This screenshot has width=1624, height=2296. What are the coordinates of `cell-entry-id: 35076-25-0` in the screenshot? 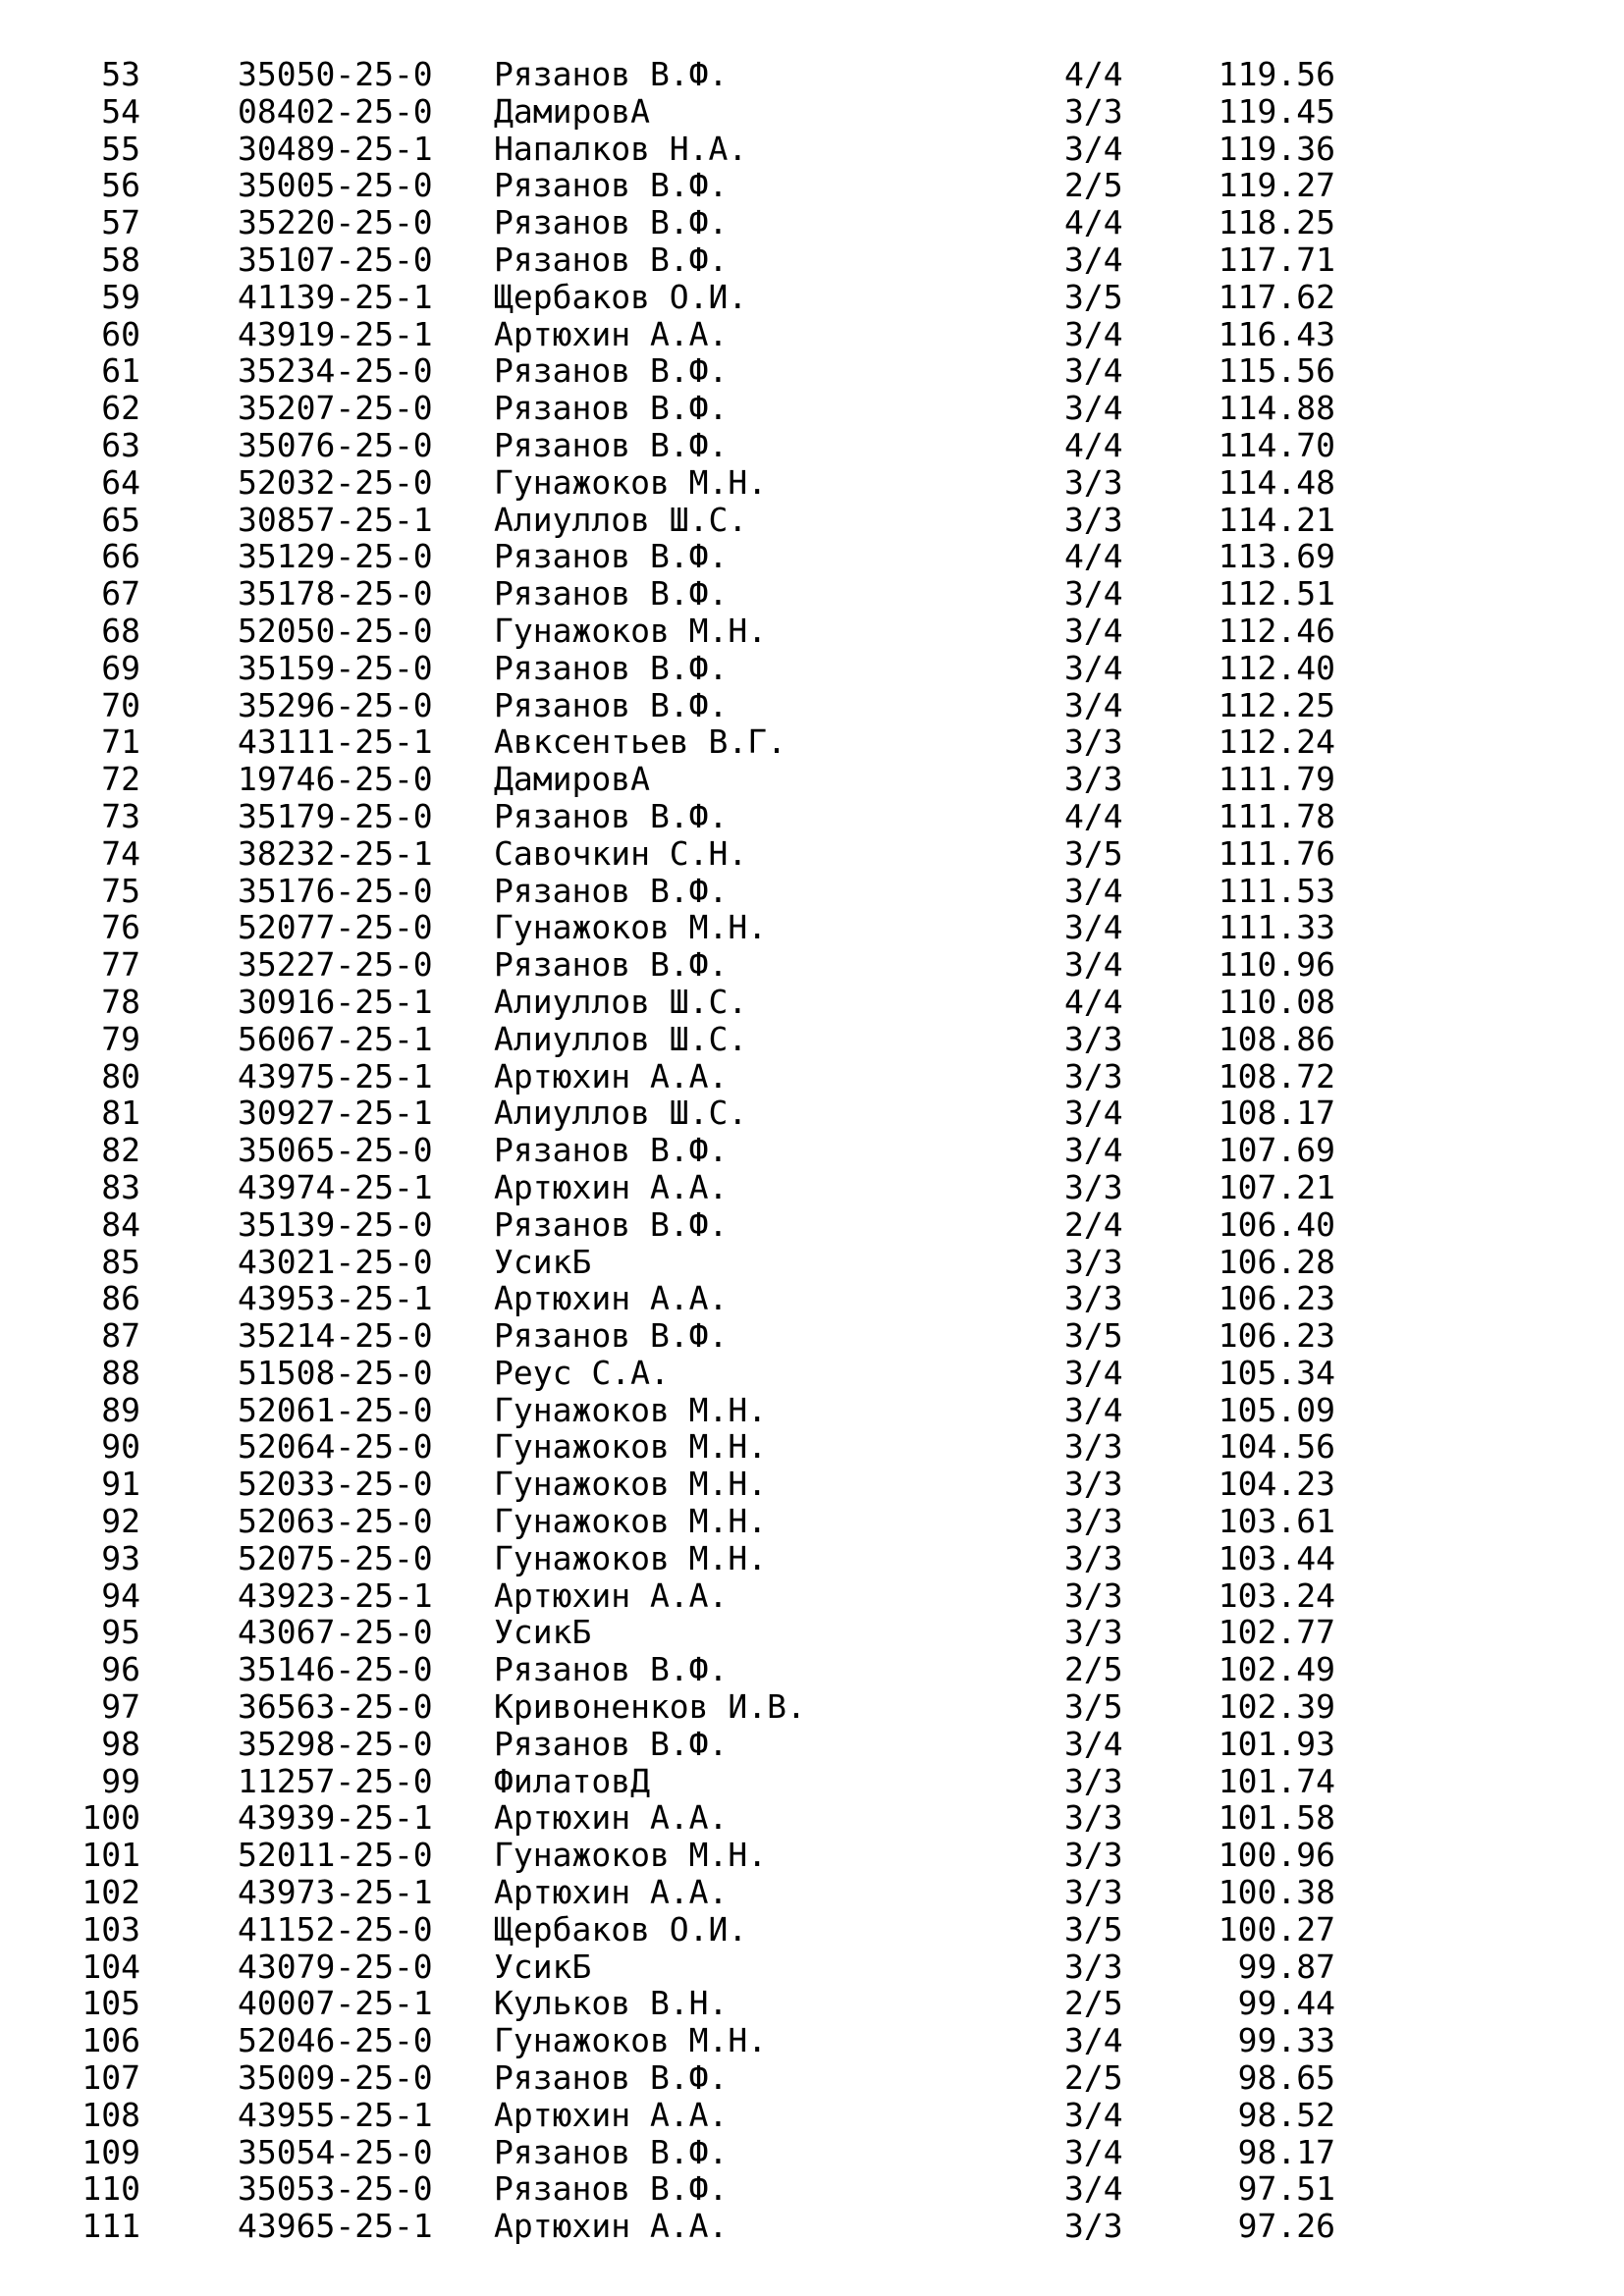 It's located at (335, 444).